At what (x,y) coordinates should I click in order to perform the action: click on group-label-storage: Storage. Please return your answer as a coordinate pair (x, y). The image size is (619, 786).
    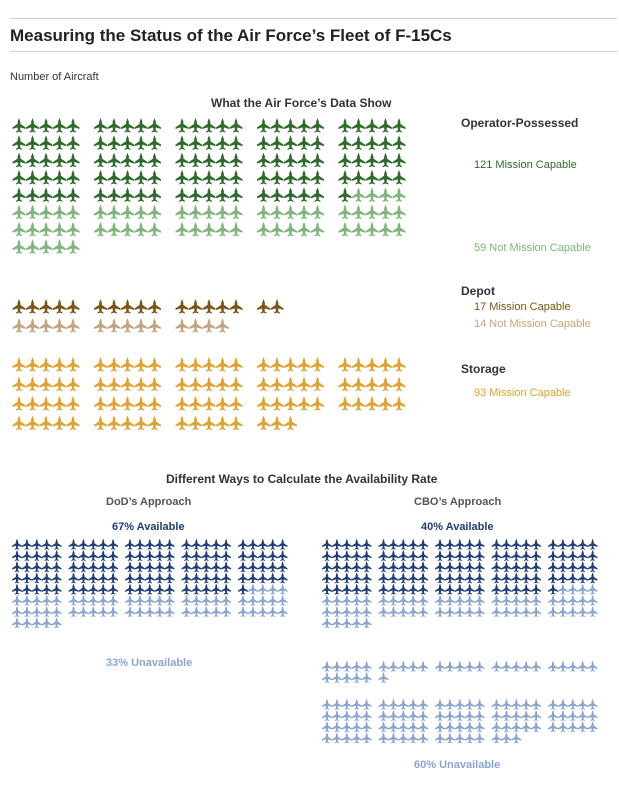
    Looking at the image, I should click on (483, 369).